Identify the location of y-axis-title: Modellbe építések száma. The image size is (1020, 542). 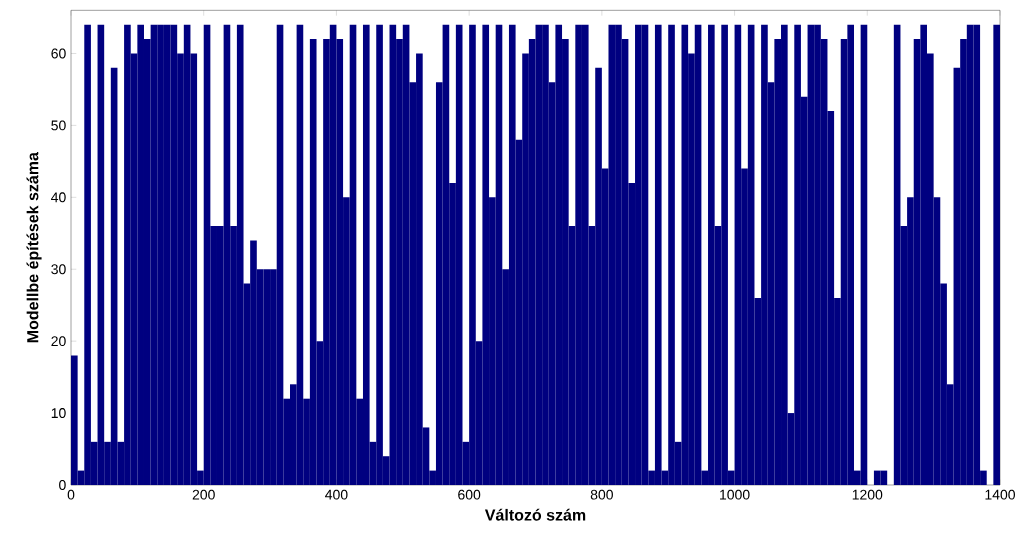
(34, 247).